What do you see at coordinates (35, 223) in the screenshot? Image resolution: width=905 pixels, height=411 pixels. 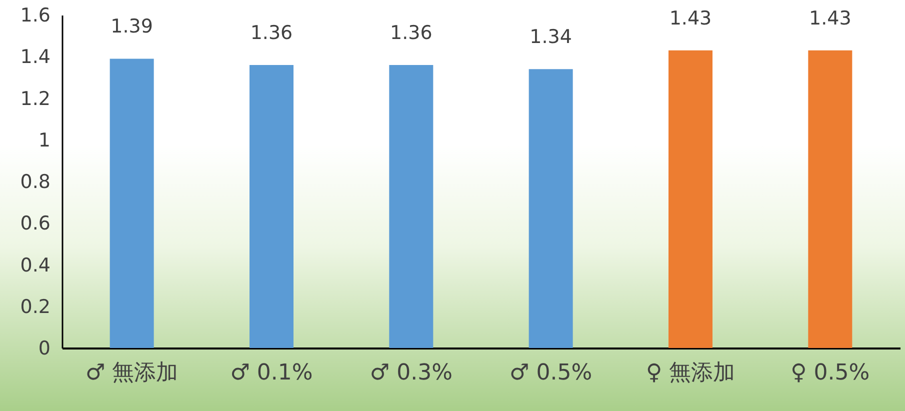 I see `y-tick-label: 0.6` at bounding box center [35, 223].